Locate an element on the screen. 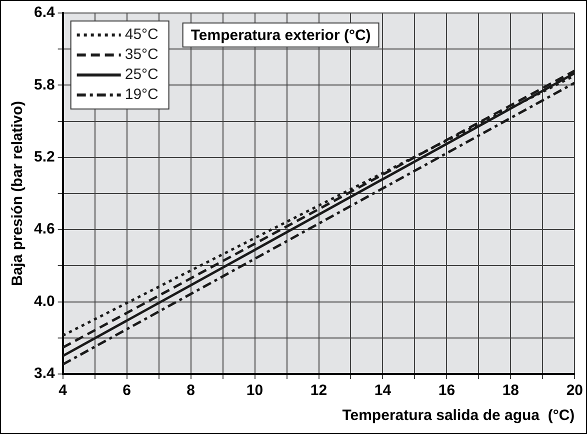  y-tick-label: 4.0 is located at coordinates (44, 301).